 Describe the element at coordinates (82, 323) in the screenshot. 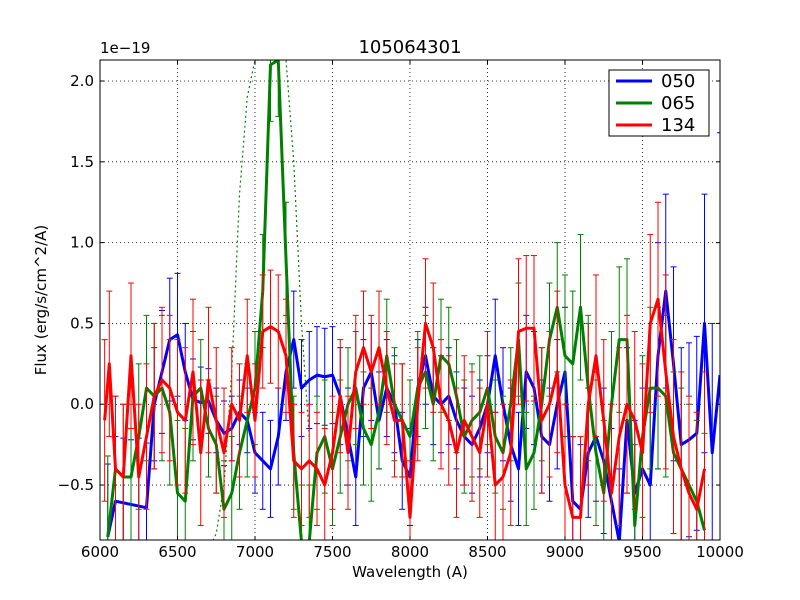

I see `y-tick-label: 0.5` at that location.